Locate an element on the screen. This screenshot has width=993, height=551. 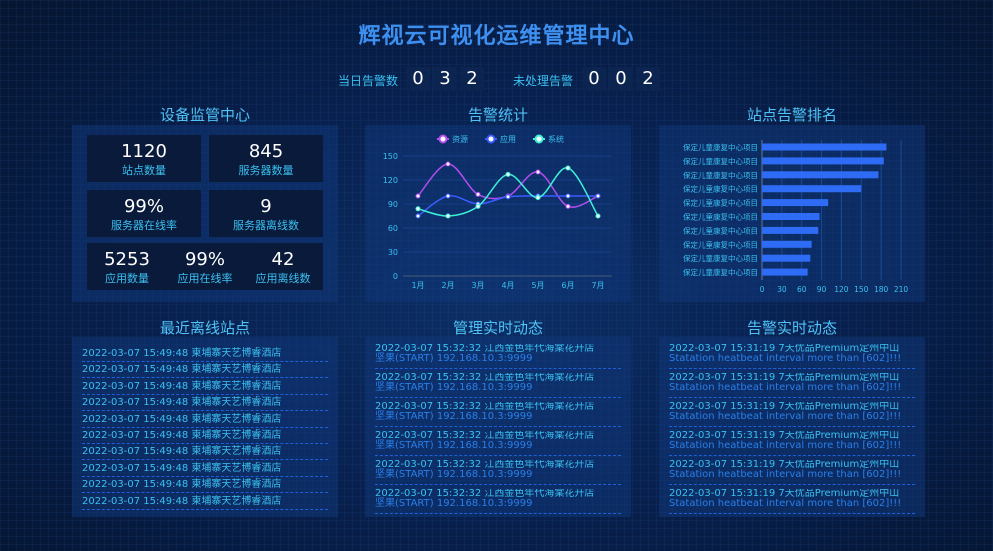
stat-sites: 1120 站点数量 is located at coordinates (144, 158).